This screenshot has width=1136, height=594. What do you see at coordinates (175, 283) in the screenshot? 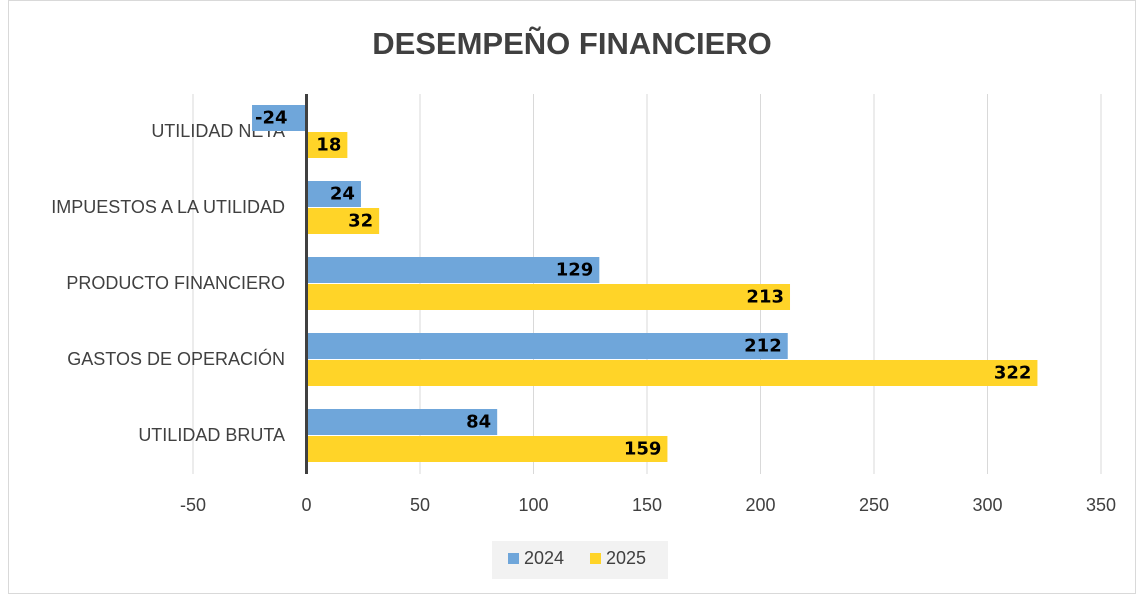
I see `category-label: PRODUCTO FINANCIERO` at bounding box center [175, 283].